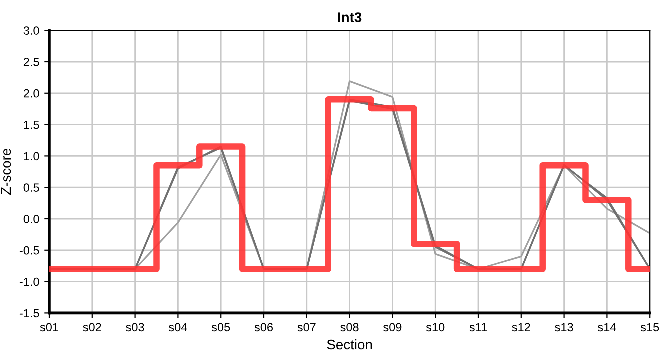 The width and height of the screenshot is (660, 360). What do you see at coordinates (30, 282) in the screenshot?
I see `y-tick-label: -1.0` at bounding box center [30, 282].